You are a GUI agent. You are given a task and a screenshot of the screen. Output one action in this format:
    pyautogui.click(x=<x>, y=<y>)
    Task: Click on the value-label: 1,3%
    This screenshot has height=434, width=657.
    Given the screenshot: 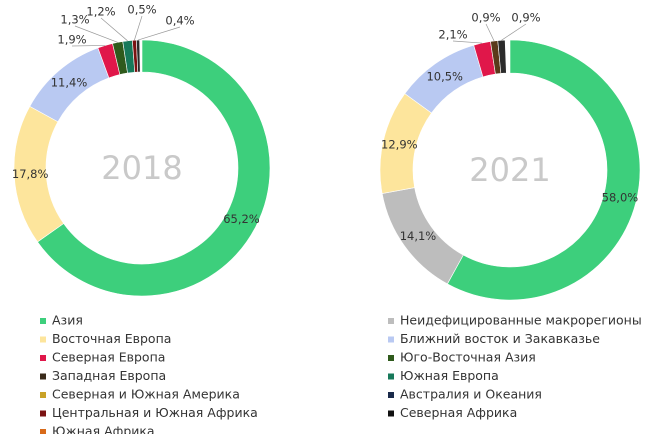 What is the action you would take?
    pyautogui.click(x=74, y=20)
    